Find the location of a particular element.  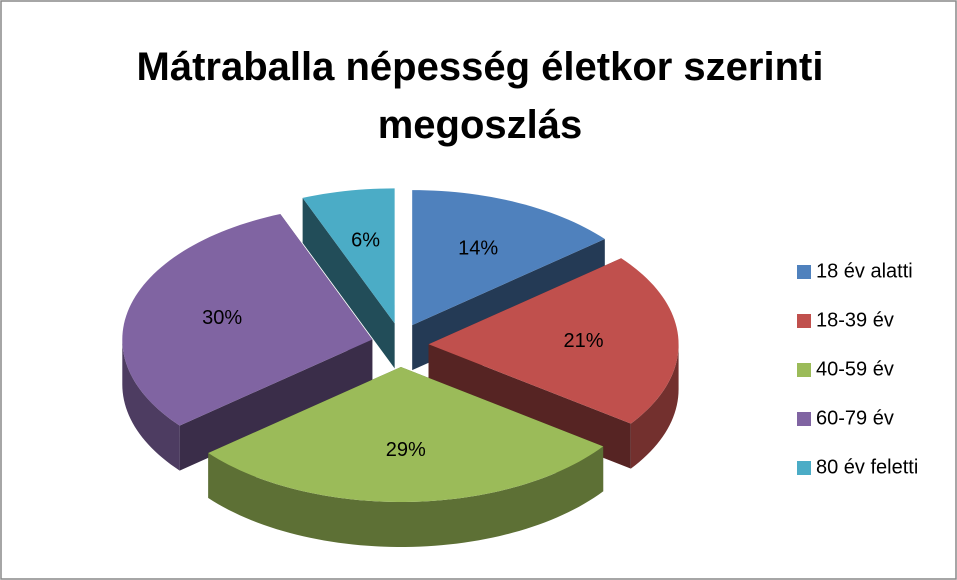

data-label: 29% is located at coordinates (406, 450).